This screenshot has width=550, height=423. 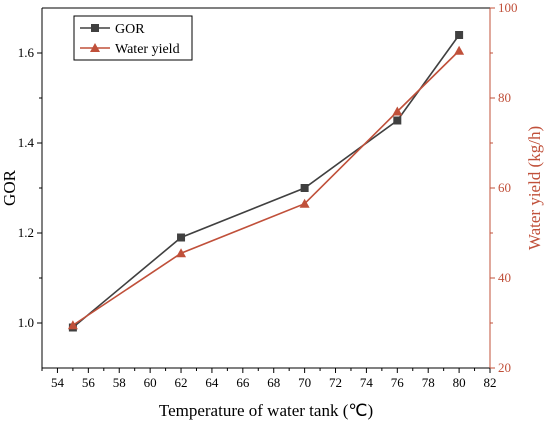 What do you see at coordinates (243, 382) in the screenshot?
I see `x-tick-label: 66` at bounding box center [243, 382].